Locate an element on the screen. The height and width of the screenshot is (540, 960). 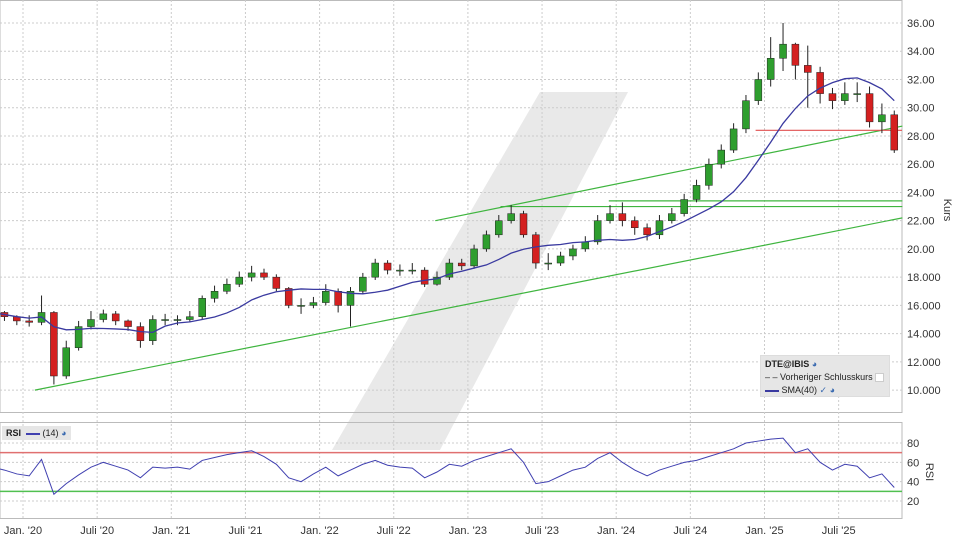
y-tick-label: 10.000 is located at coordinates (924, 391).